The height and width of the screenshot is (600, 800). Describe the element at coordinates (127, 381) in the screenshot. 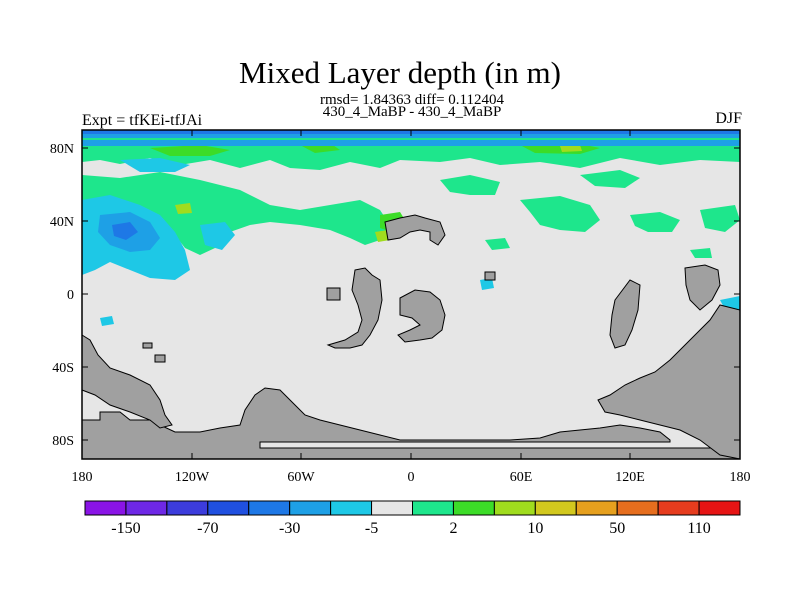

I see `south-america` at that location.